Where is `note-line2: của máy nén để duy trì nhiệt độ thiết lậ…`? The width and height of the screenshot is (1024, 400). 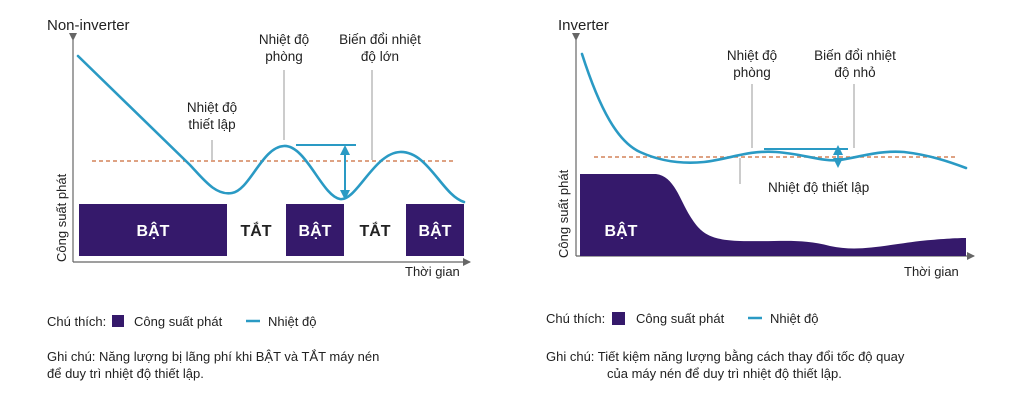 note-line2: của máy nén để duy trì nhiệt độ thiết lậ… is located at coordinates (724, 373).